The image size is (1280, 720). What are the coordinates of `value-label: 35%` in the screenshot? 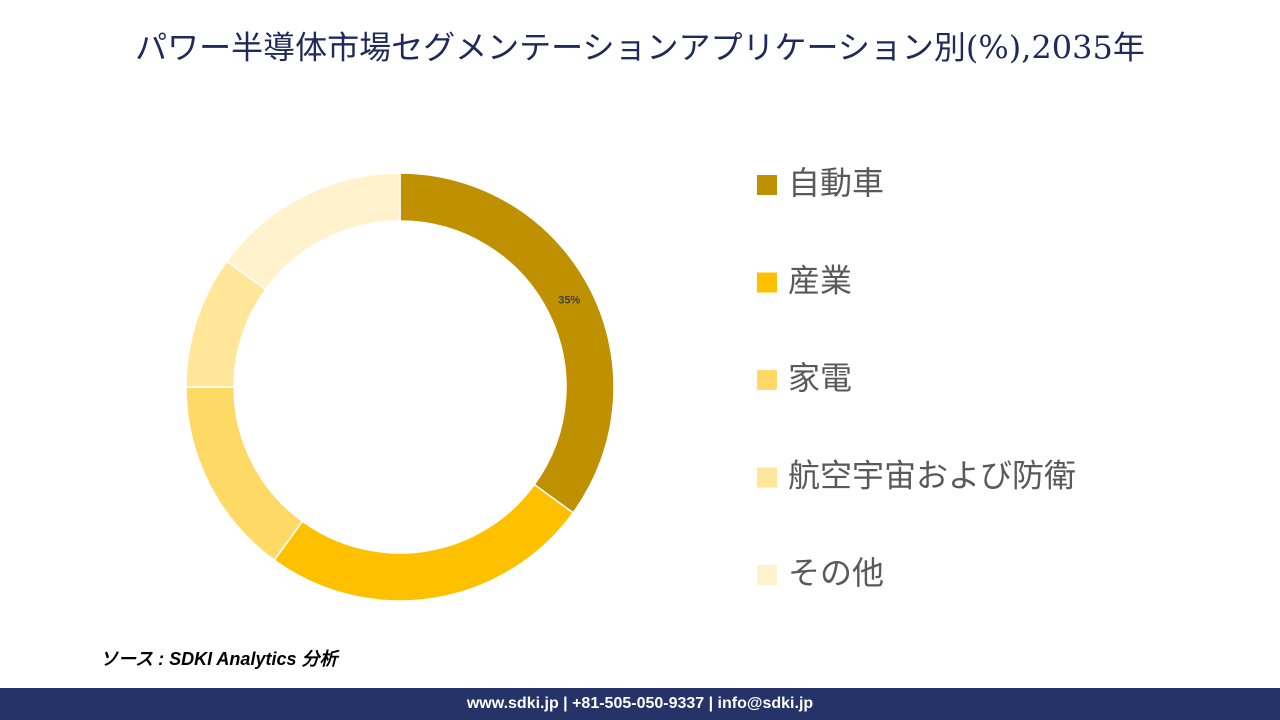 It's located at (569, 301).